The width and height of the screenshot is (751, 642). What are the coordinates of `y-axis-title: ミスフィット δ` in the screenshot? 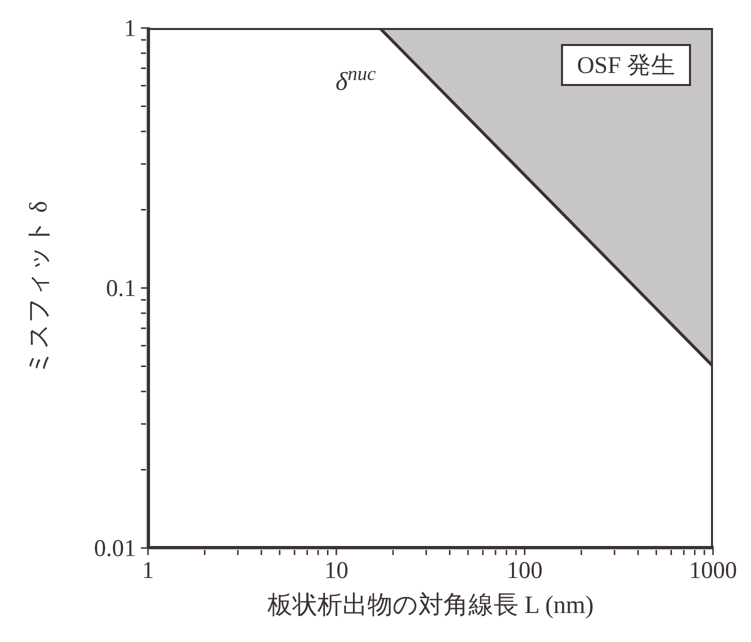 It's located at (39, 288).